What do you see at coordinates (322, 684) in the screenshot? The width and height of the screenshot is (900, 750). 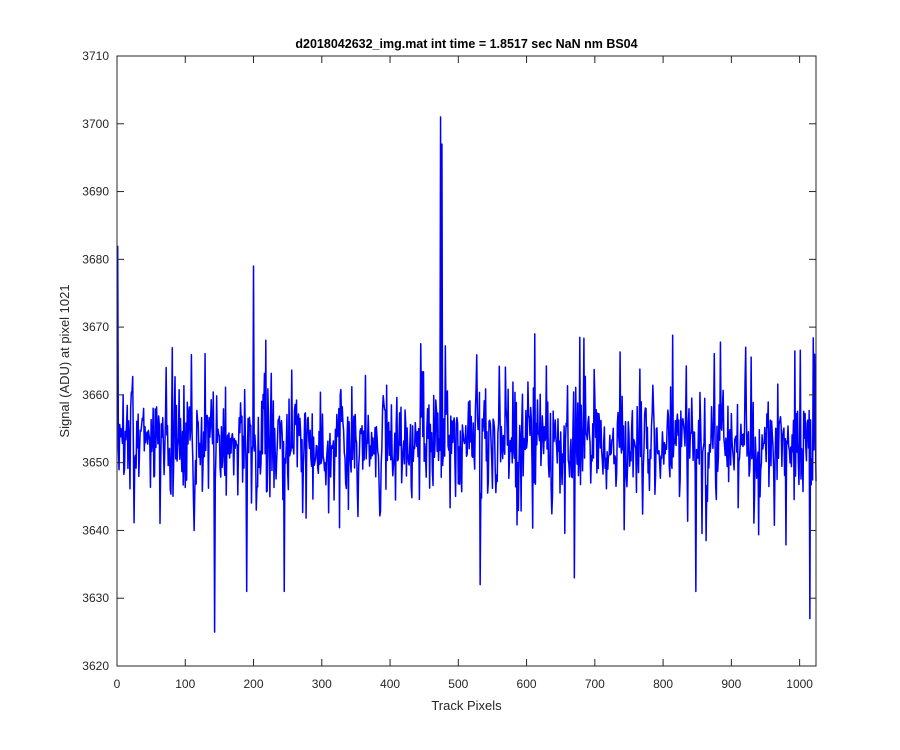 I see `x-tick-label: 300` at bounding box center [322, 684].